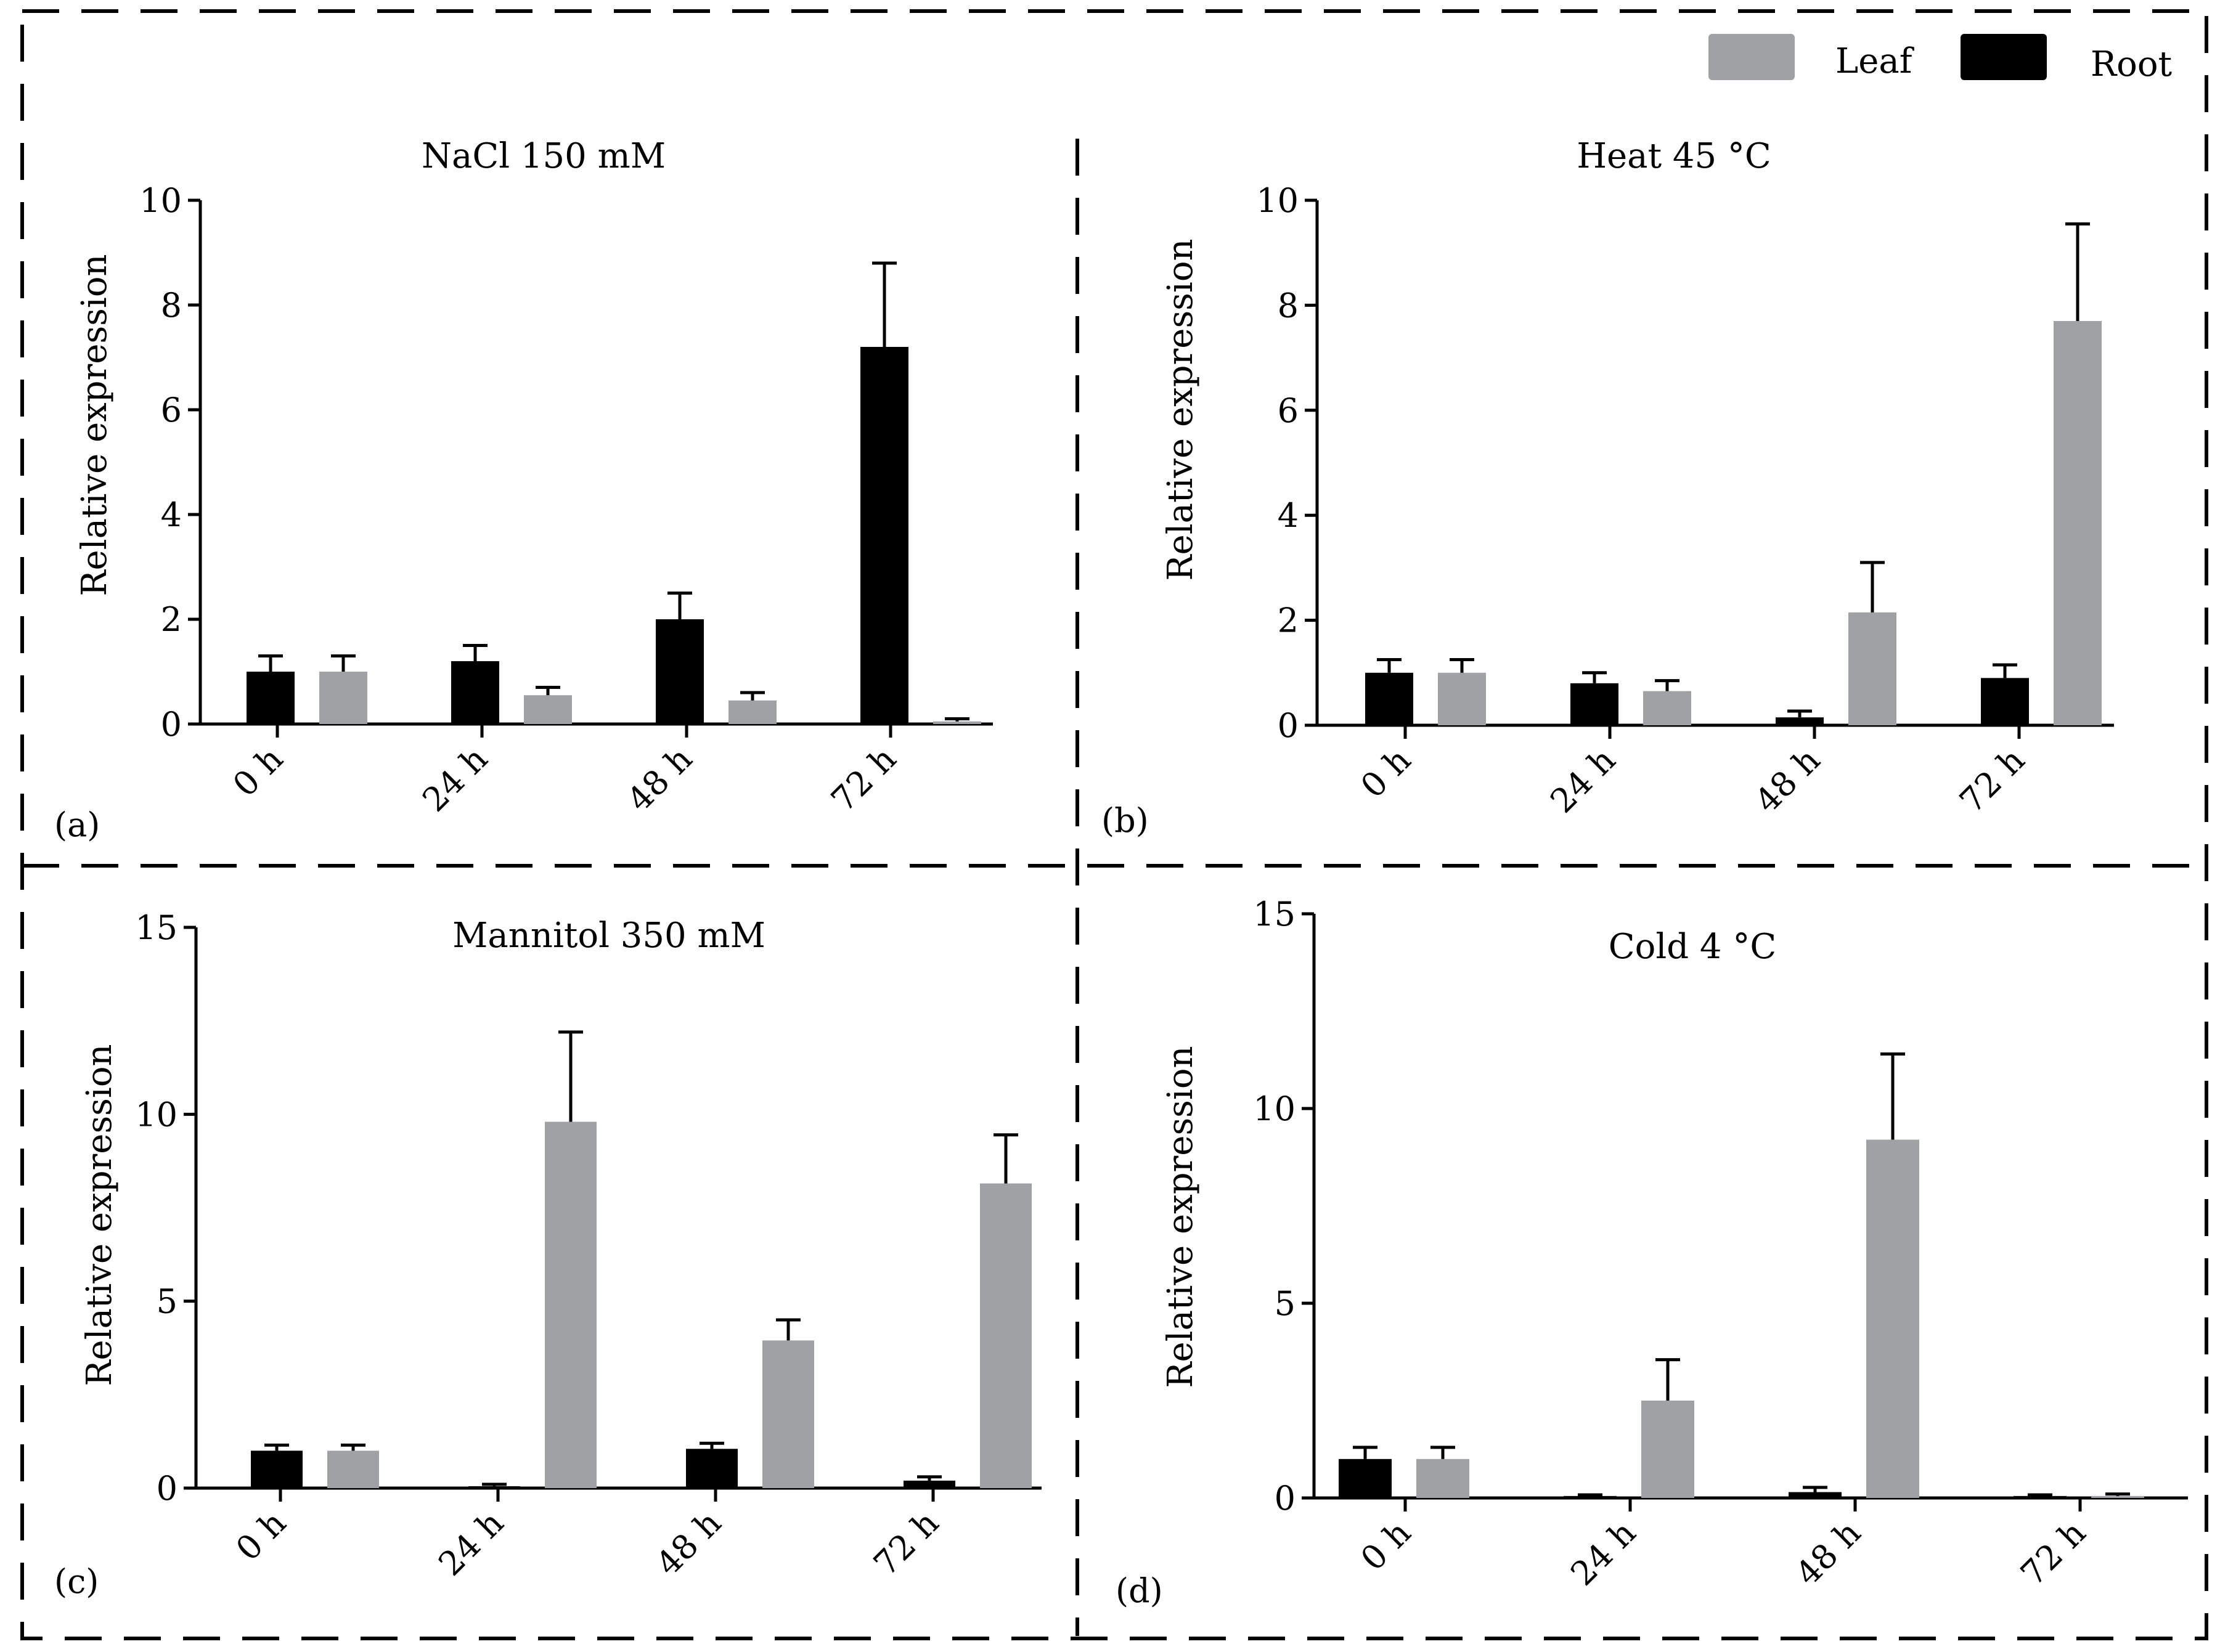 This screenshot has height=1652, width=2220. Describe the element at coordinates (1277, 200) in the screenshot. I see `y-tick-label-b: 10` at that location.